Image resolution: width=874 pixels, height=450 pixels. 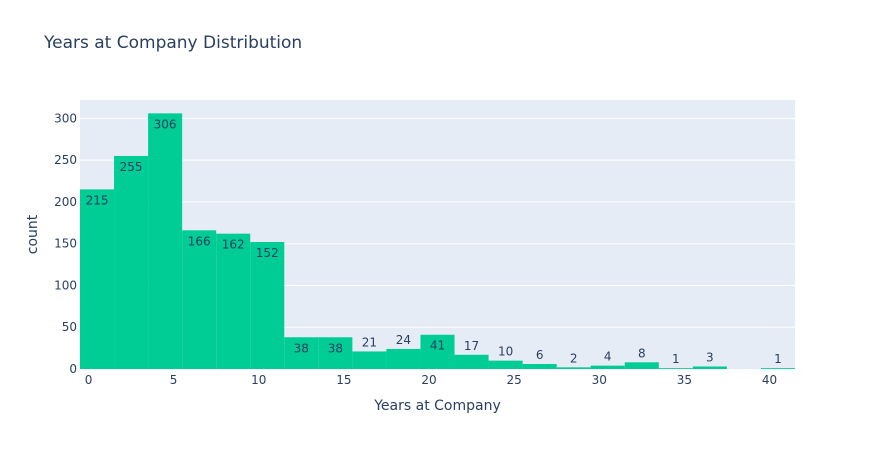 What do you see at coordinates (642, 353) in the screenshot?
I see `bar-data-label: 8` at bounding box center [642, 353].